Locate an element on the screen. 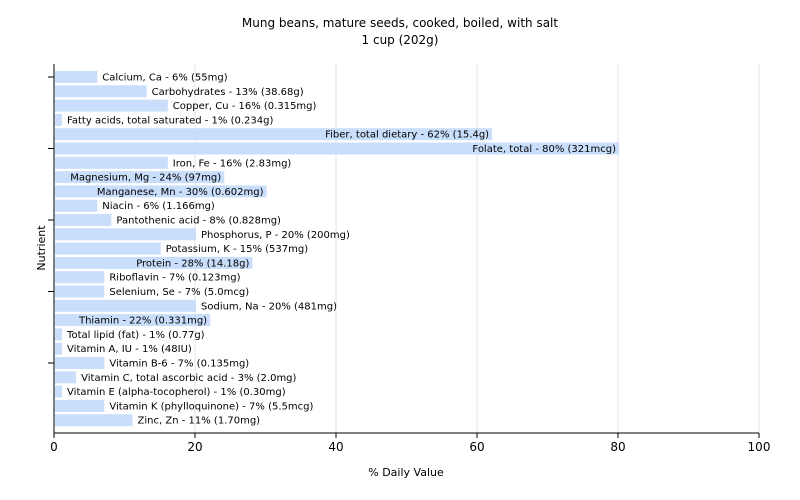  bar-label-16: Sodium, Na - 20% (481mg) is located at coordinates (269, 306).